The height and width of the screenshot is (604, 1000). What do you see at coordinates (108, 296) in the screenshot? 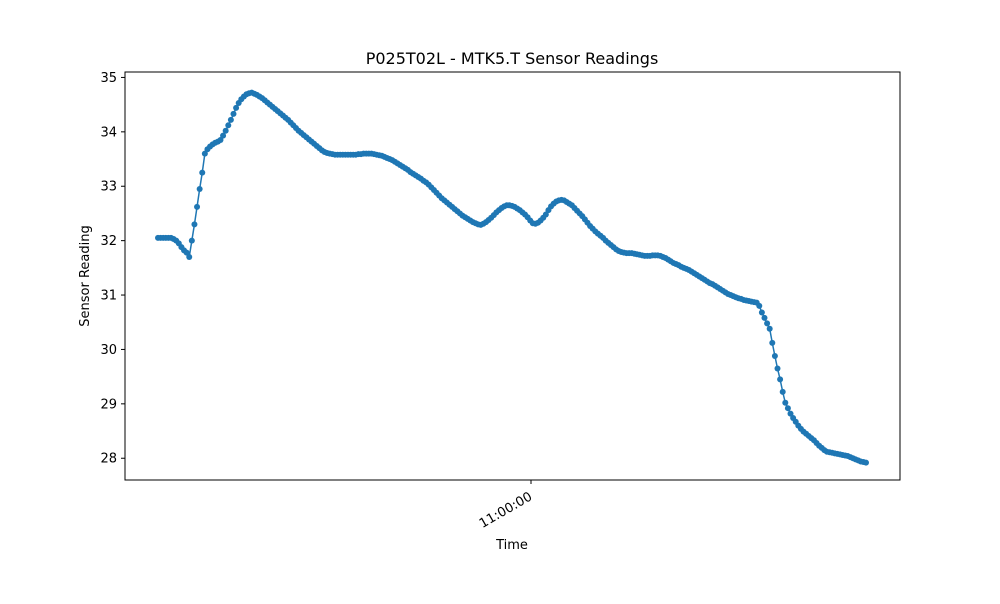
I see `y-tick-label: 31` at bounding box center [108, 296].